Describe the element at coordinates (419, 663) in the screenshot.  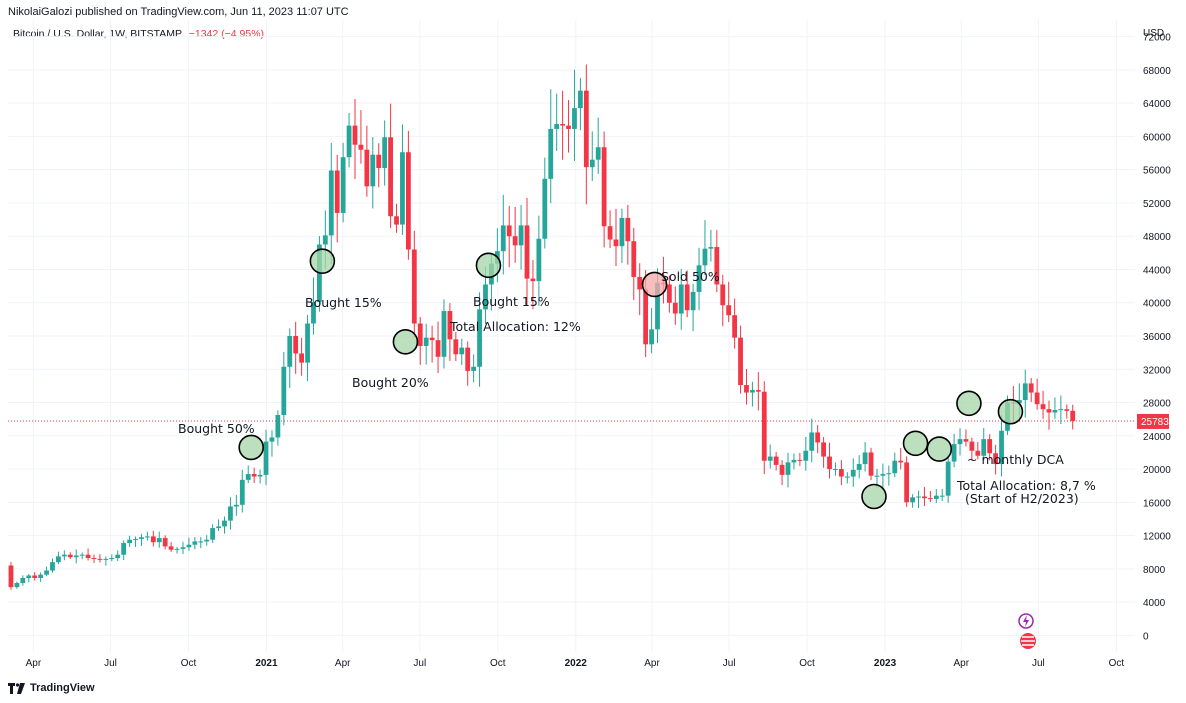
I see `x-tick-label: Jul` at that location.